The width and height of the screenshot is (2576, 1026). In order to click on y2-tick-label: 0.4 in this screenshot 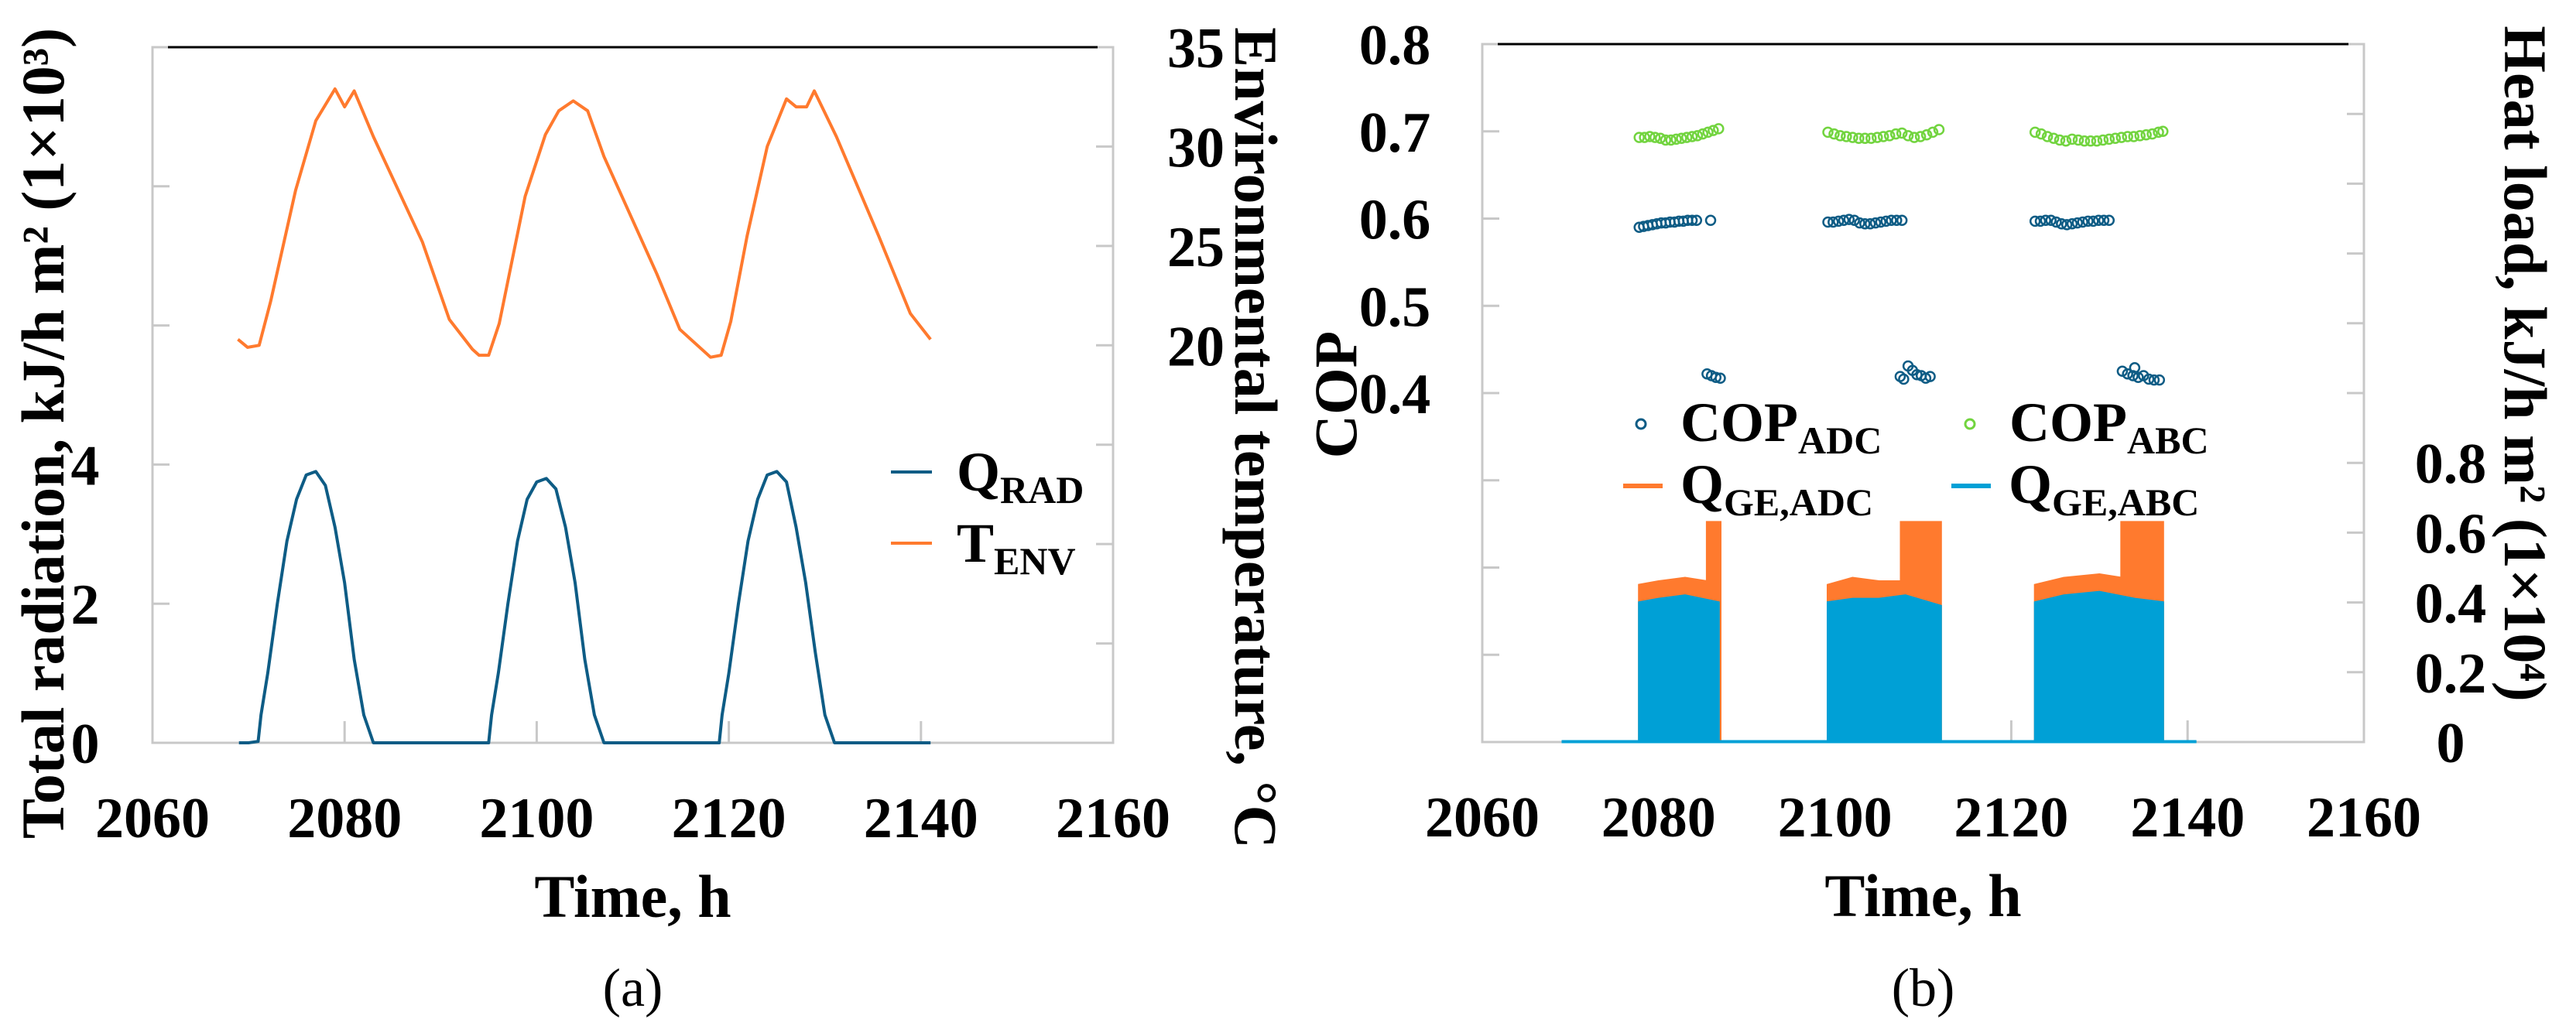, I will do `click(2451, 605)`.